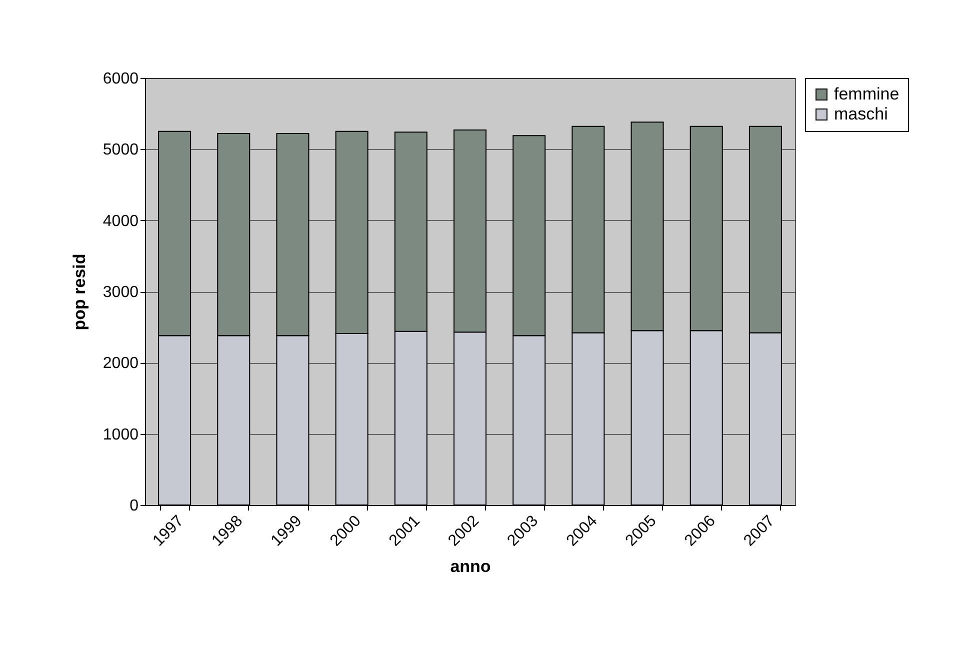 This screenshot has width=969, height=659. Describe the element at coordinates (120, 79) in the screenshot. I see `y-tick-label: 6000` at that location.